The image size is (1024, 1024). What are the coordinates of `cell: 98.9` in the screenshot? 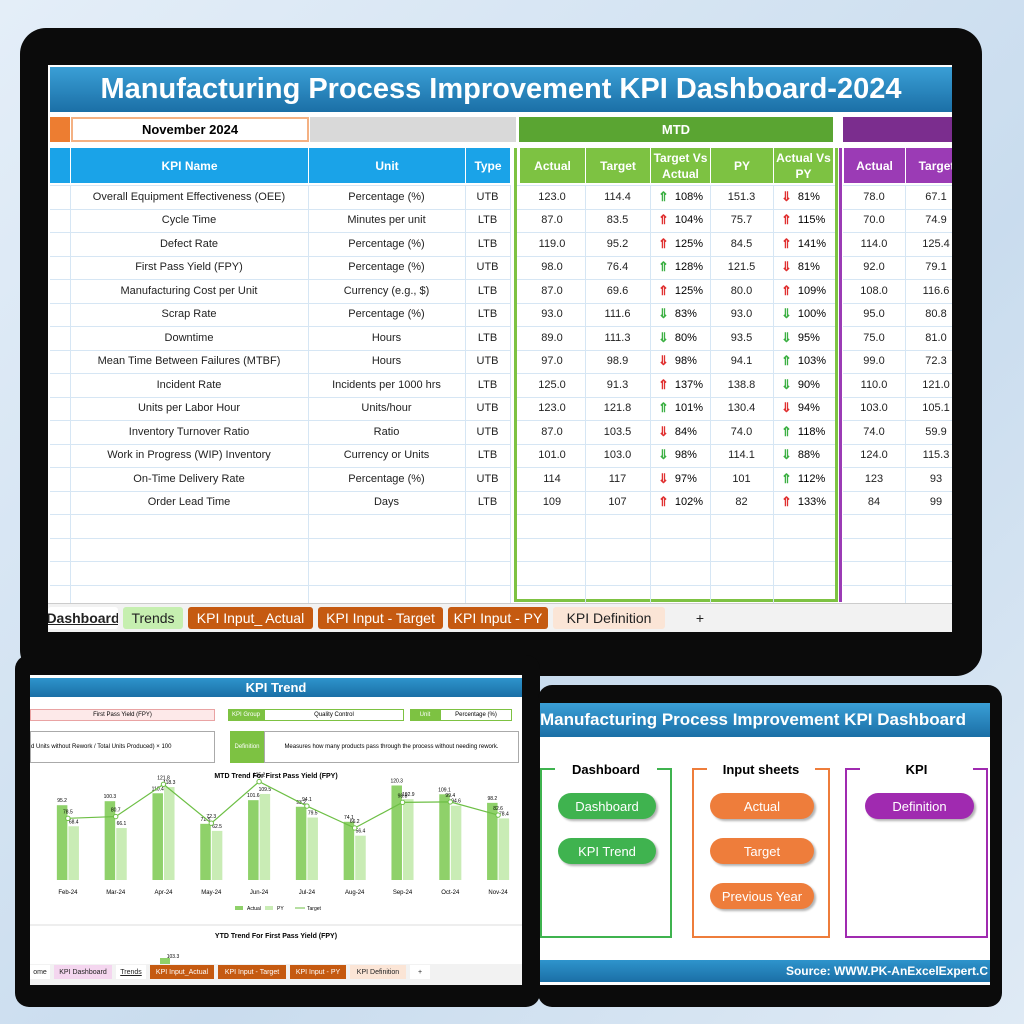 It's located at (617, 361).